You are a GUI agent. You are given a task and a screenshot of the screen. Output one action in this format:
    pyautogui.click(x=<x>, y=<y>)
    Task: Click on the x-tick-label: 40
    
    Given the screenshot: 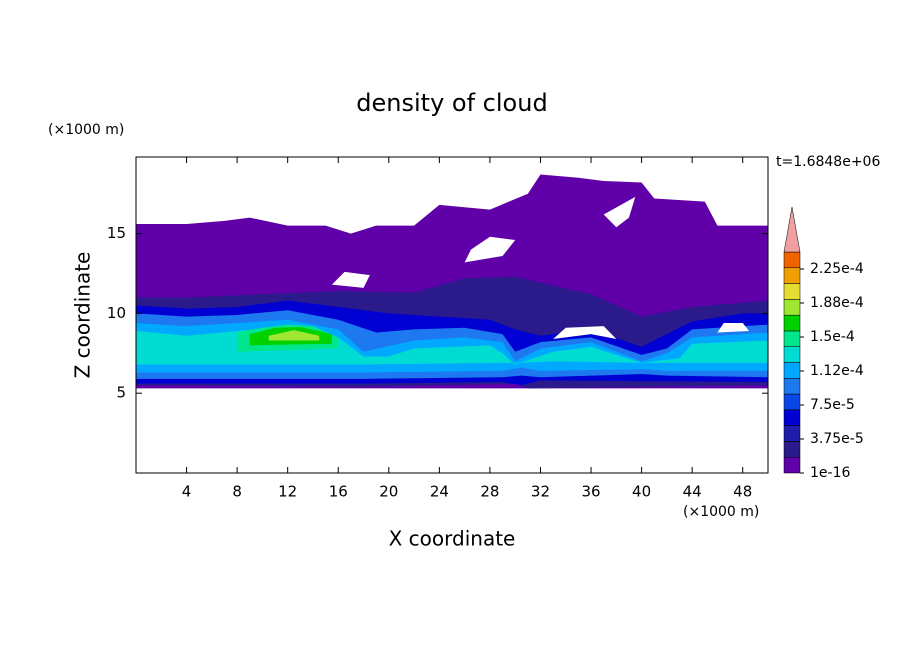 What is the action you would take?
    pyautogui.click(x=641, y=492)
    